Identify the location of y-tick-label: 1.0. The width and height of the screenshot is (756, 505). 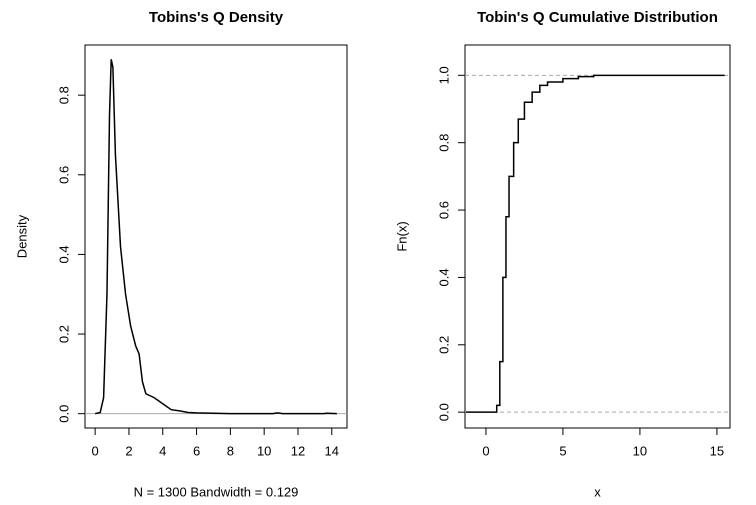
(443, 75).